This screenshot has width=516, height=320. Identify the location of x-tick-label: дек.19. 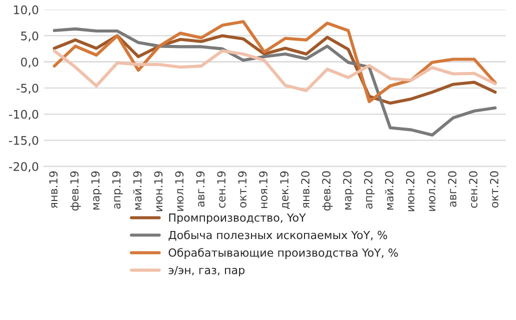
(285, 190).